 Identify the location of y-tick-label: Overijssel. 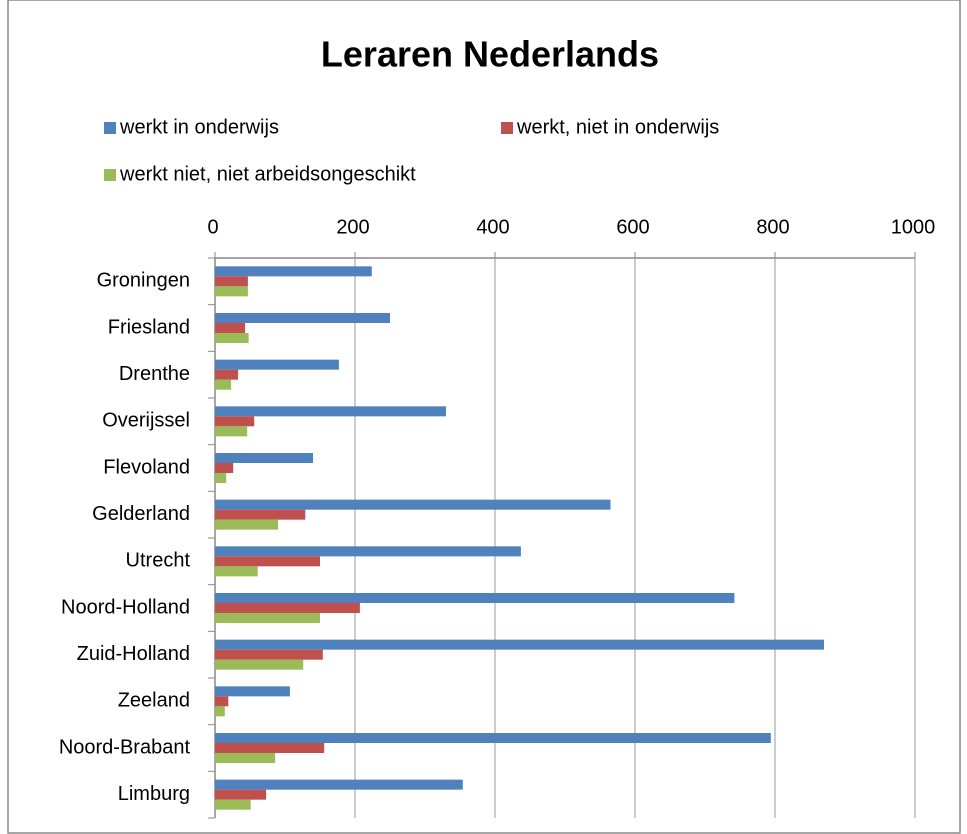
(146, 421).